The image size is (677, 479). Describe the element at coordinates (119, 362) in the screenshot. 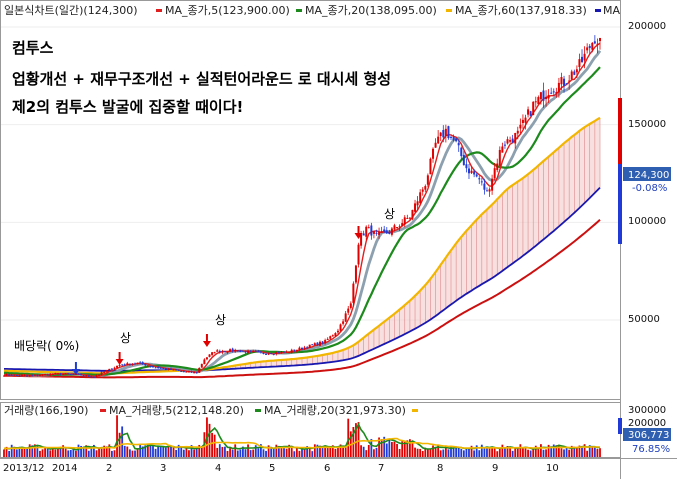

I see `up-arrow-1-head` at that location.